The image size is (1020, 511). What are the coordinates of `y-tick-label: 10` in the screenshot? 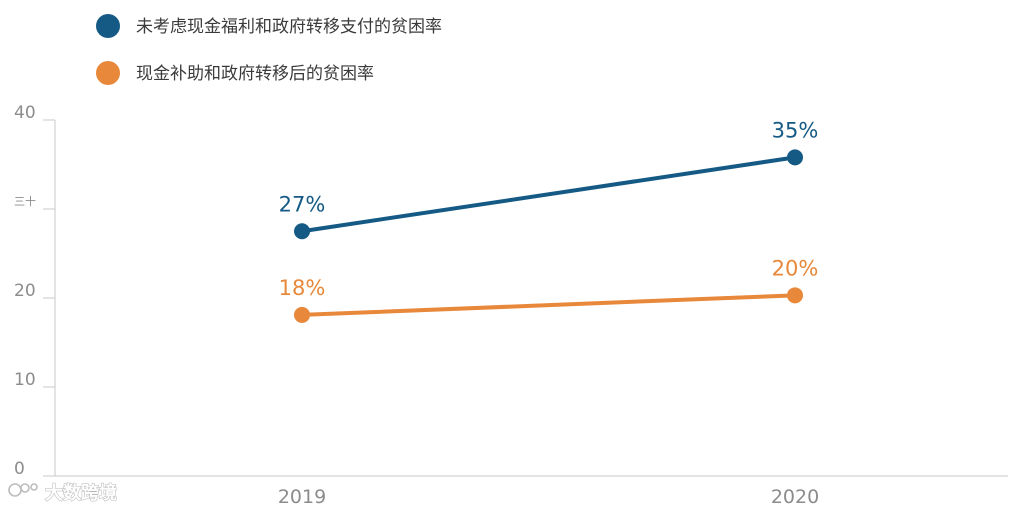 It's located at (25, 380).